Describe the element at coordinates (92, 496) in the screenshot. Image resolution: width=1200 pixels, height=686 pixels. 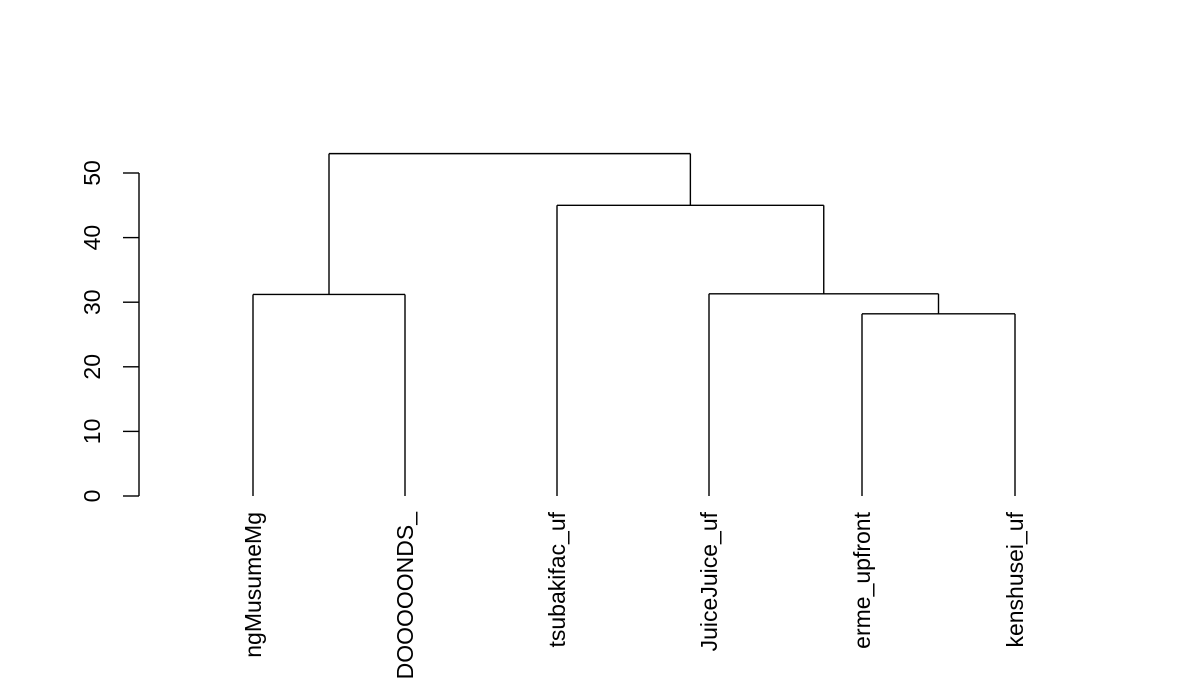
I see `y-tick-label-0: 0` at that location.